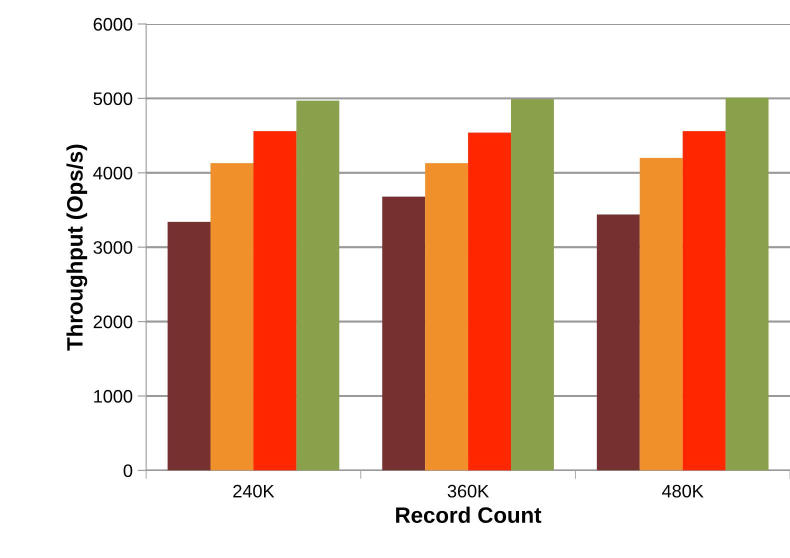  Describe the element at coordinates (683, 491) in the screenshot. I see `x-tick-label: 480K` at that location.